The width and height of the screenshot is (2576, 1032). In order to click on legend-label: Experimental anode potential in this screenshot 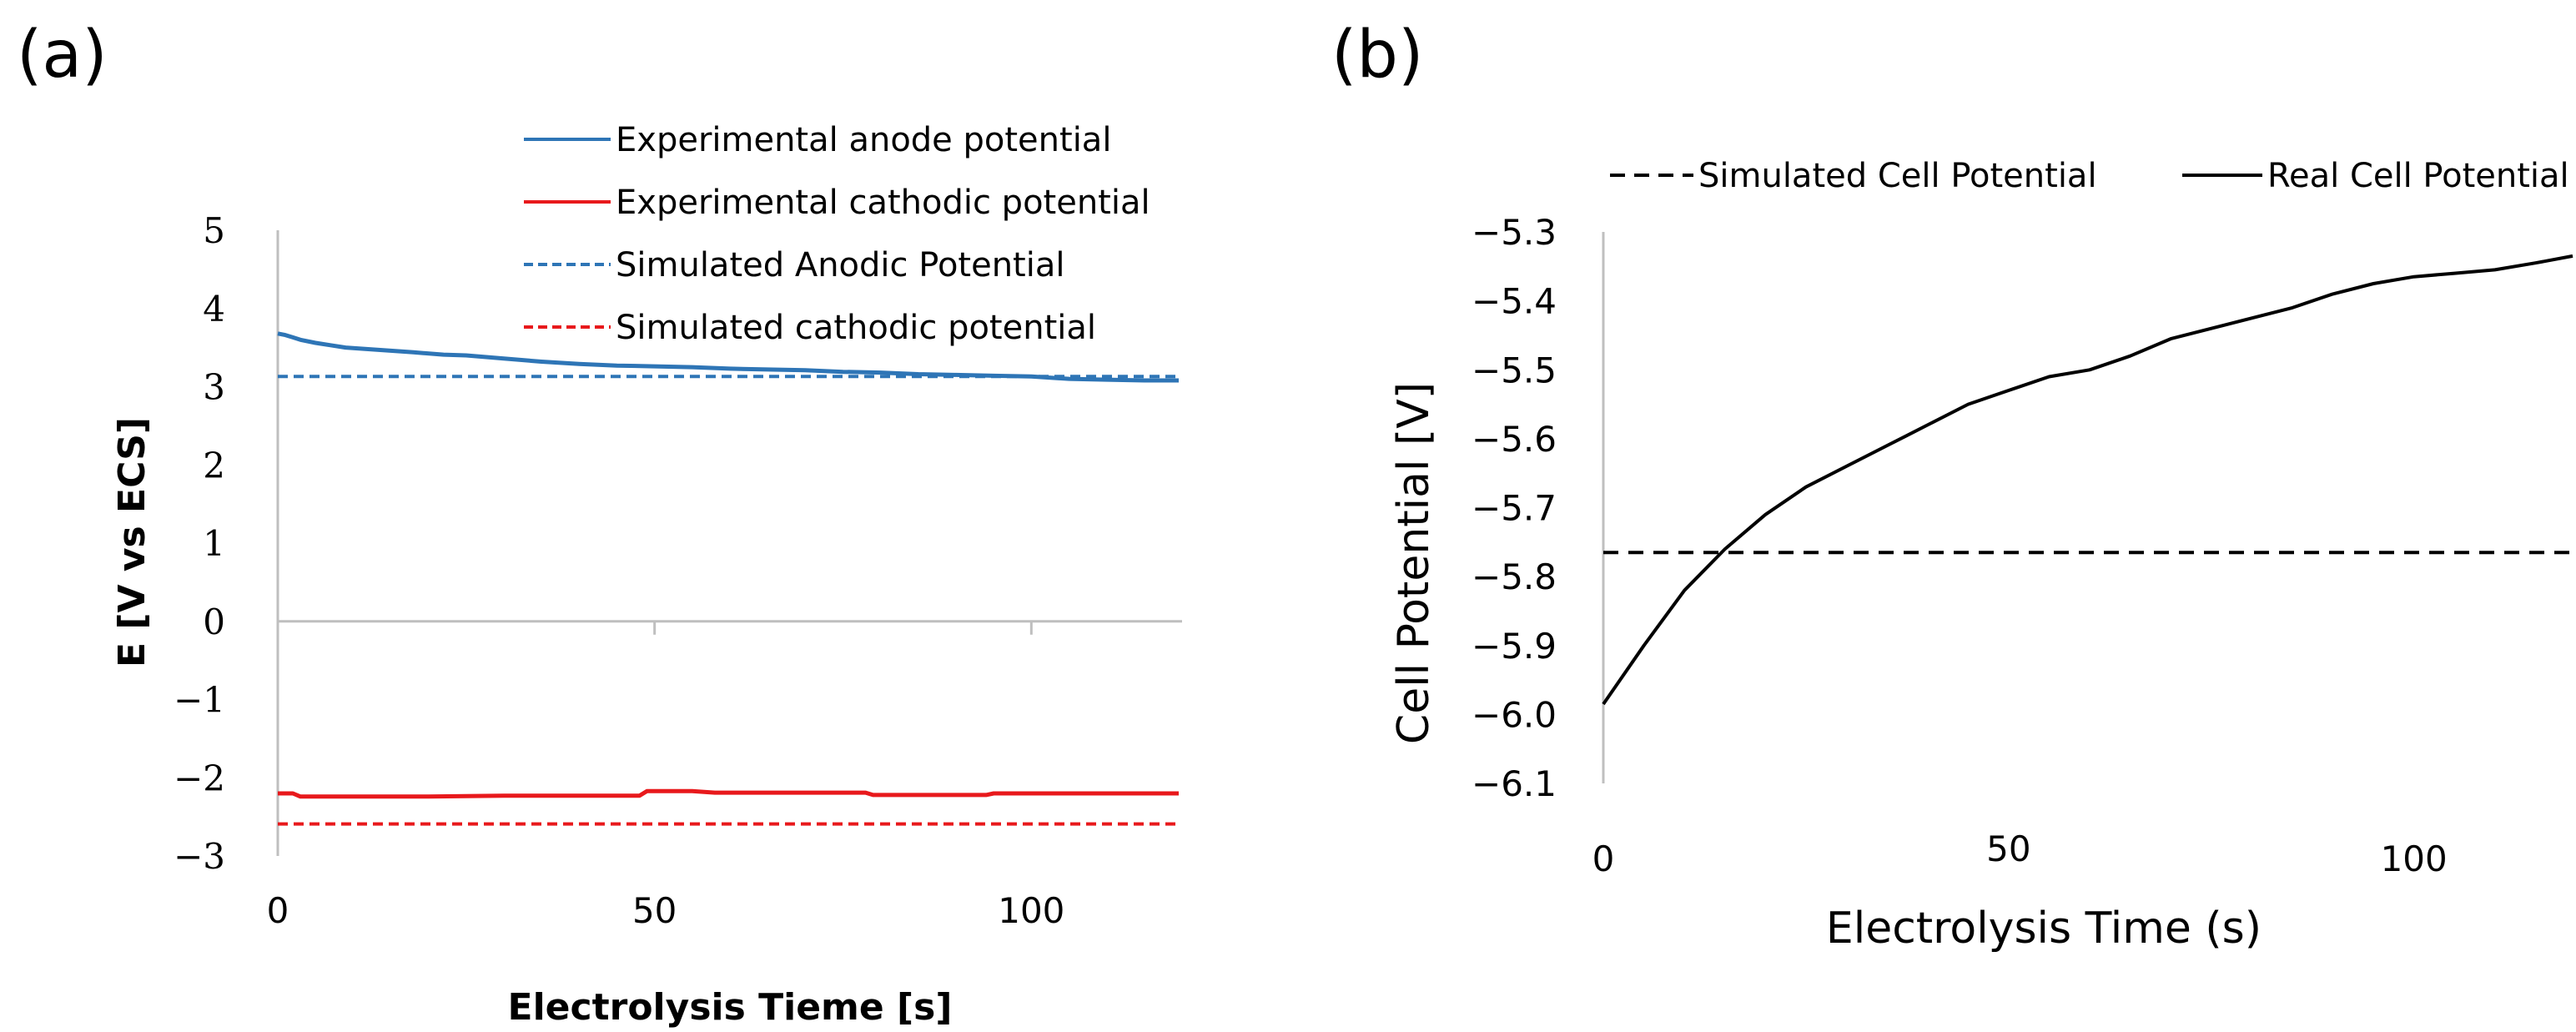, I will do `click(863, 140)`.